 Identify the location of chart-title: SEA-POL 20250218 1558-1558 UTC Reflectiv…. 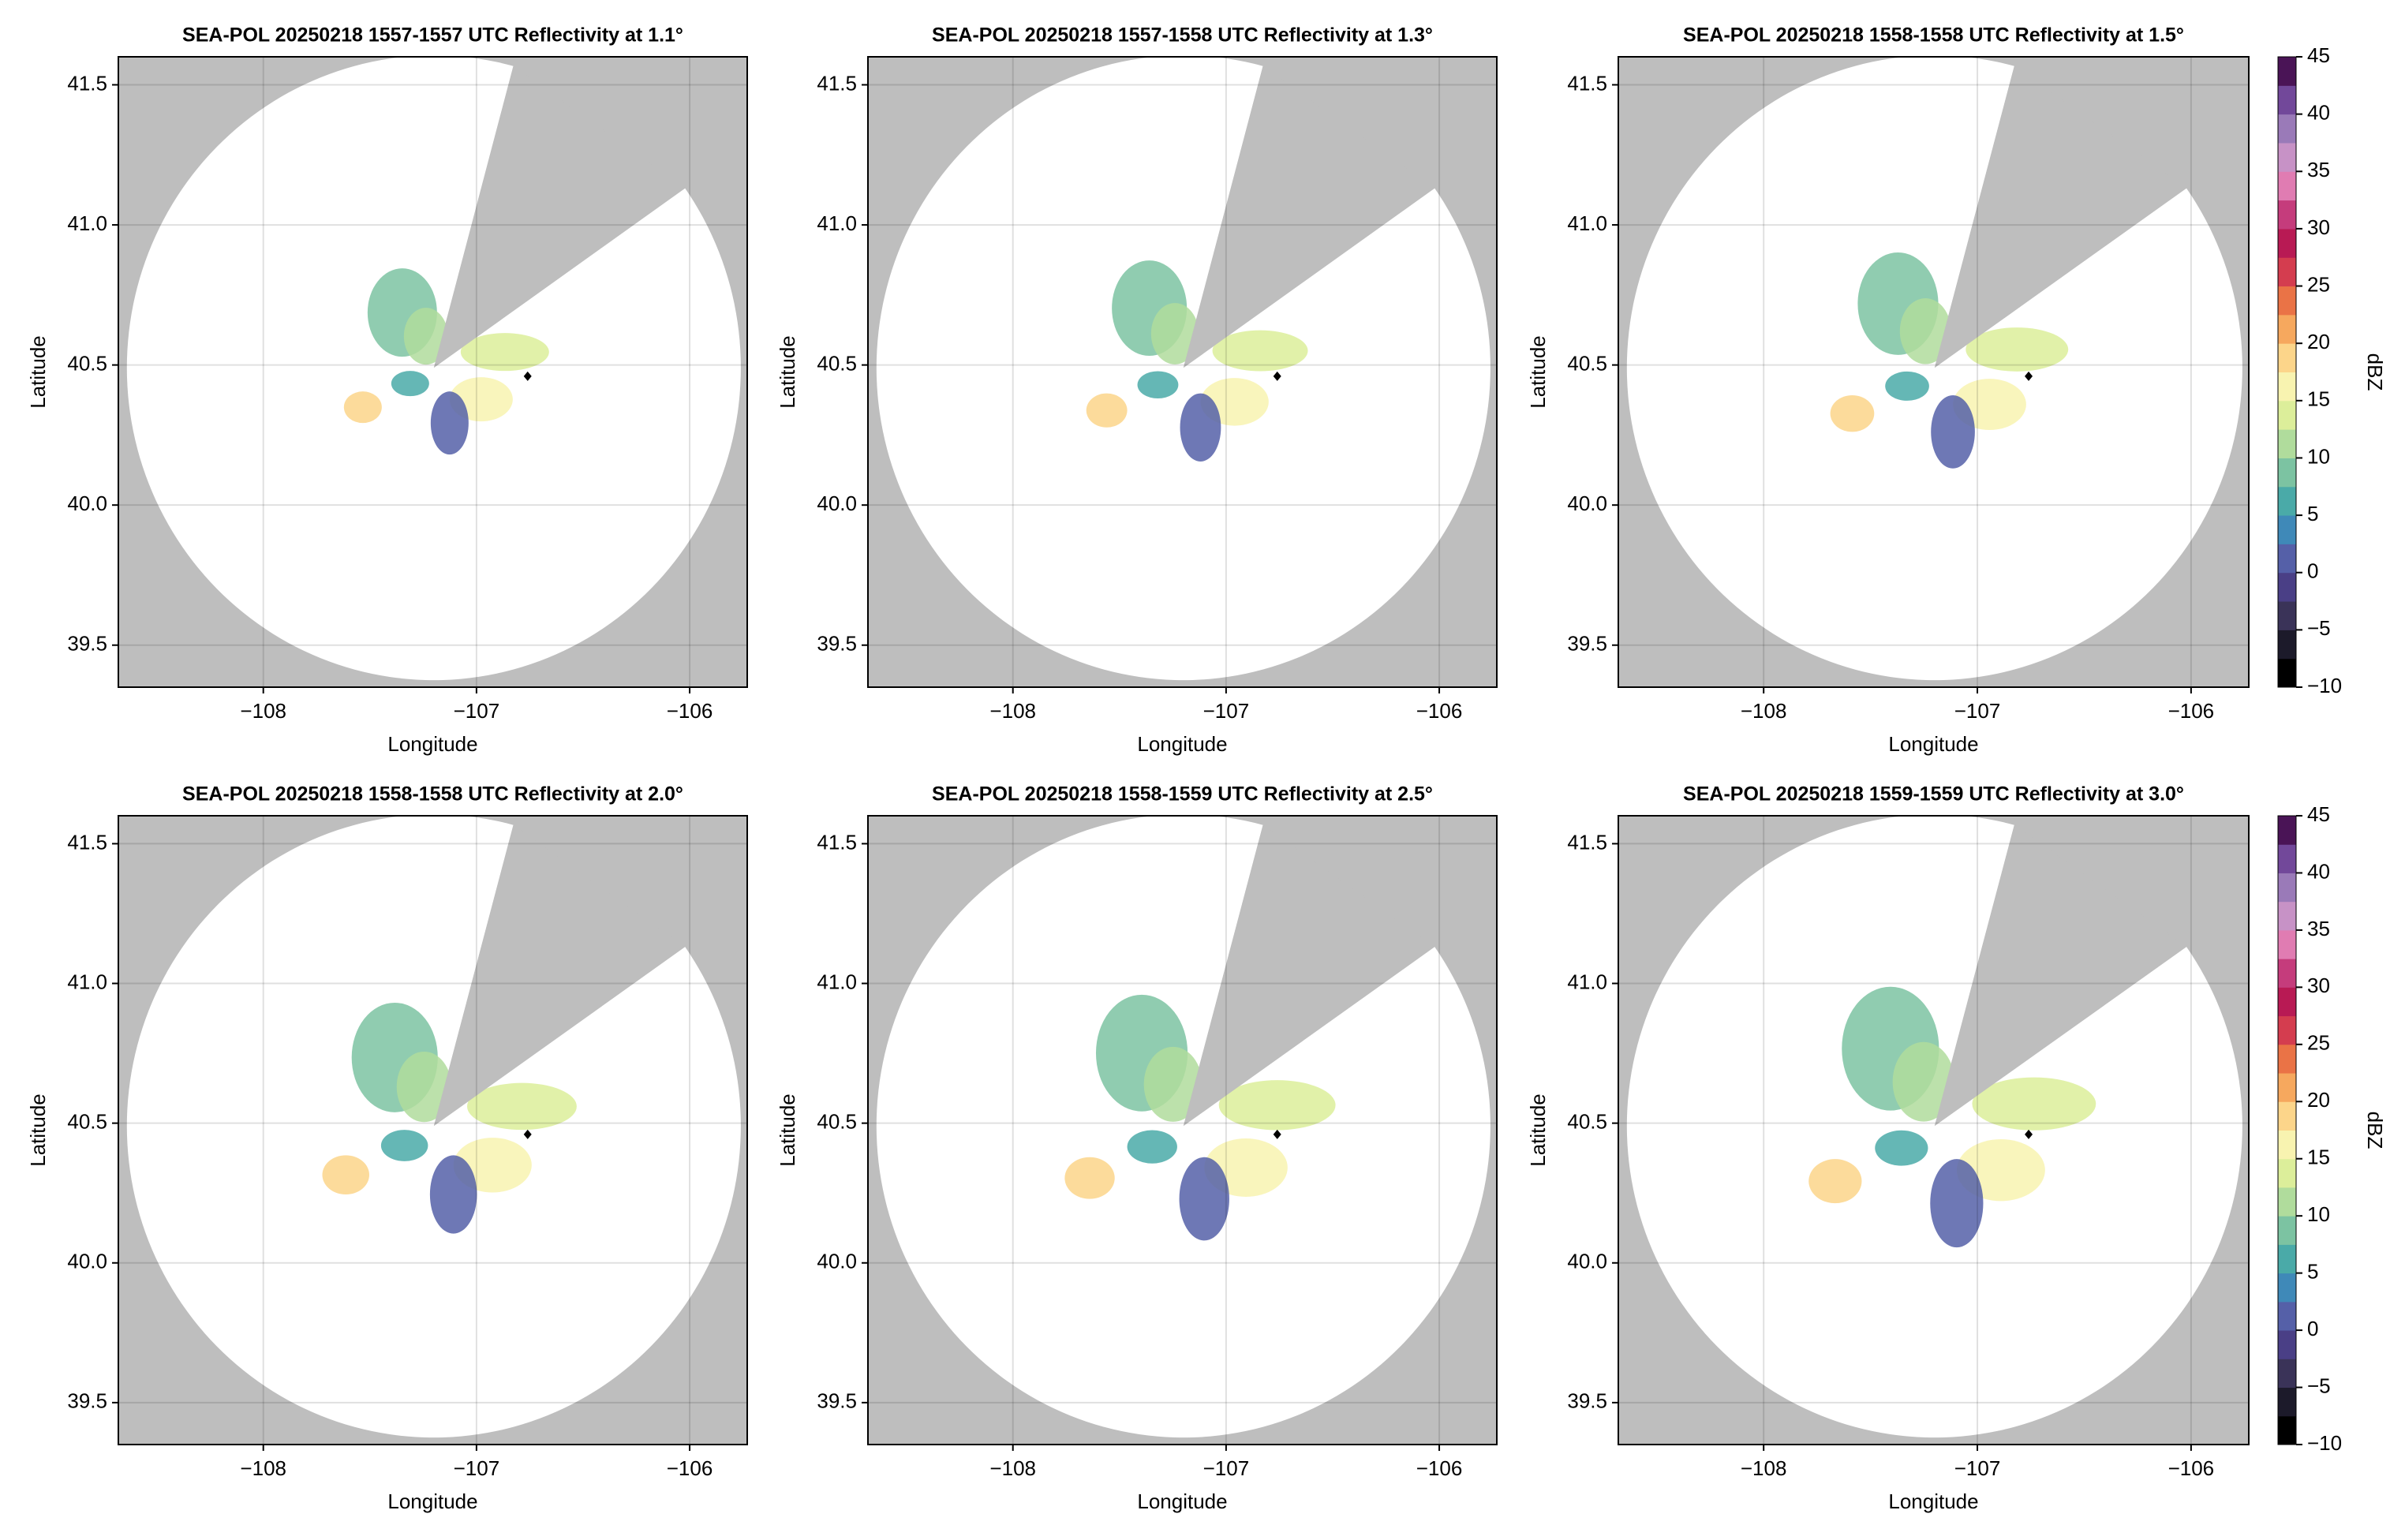
(1933, 35).